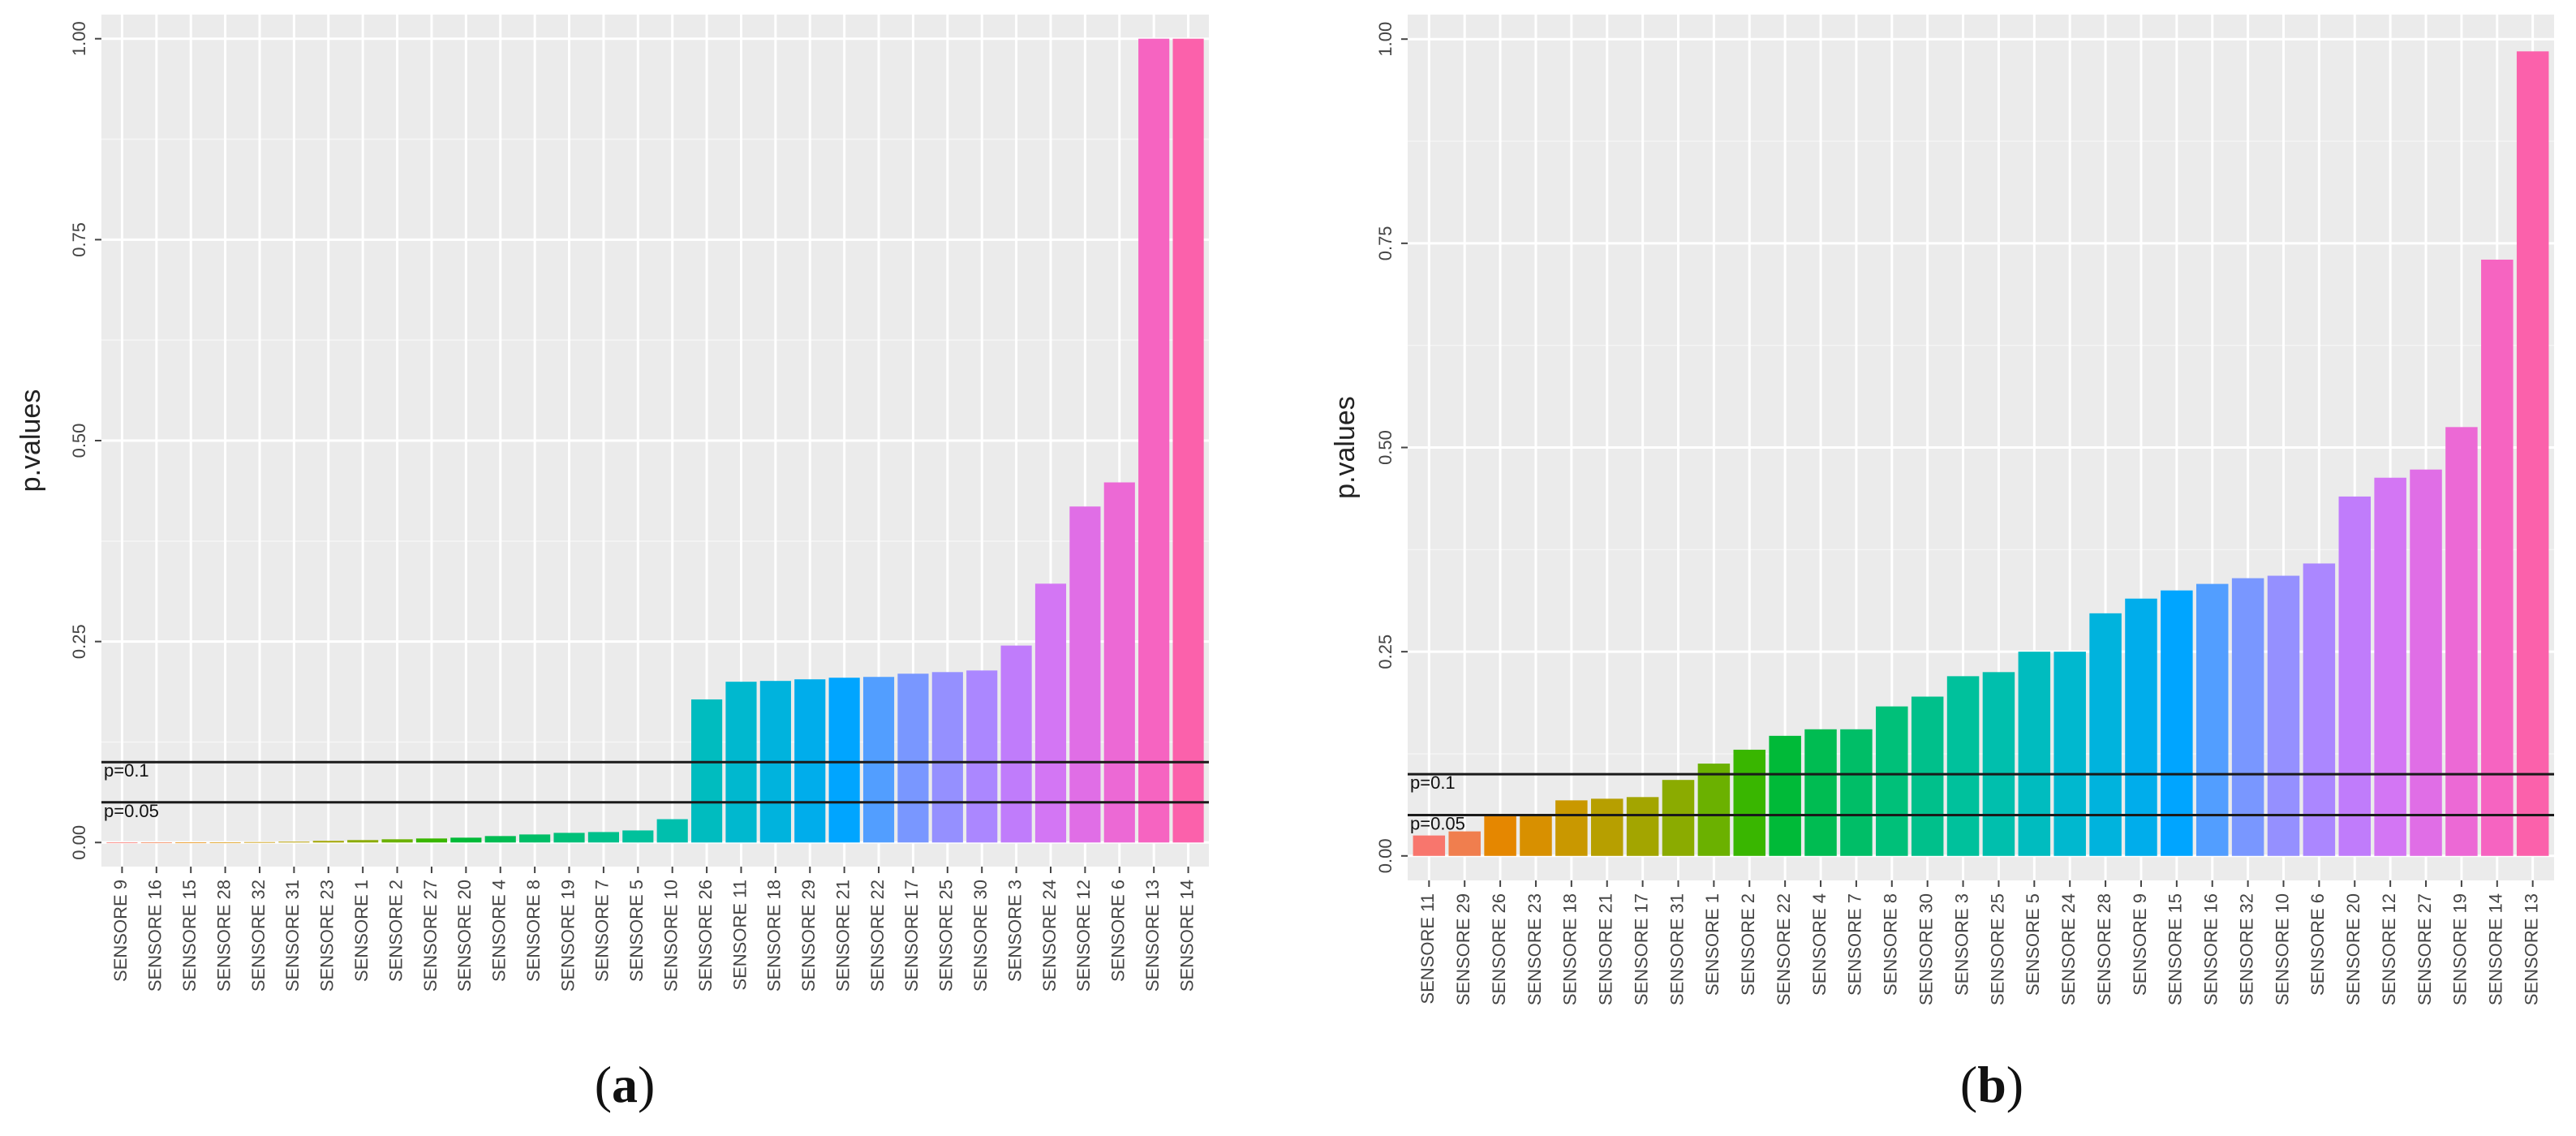  I want to click on y-tick-label: 0.50, so click(1385, 447).